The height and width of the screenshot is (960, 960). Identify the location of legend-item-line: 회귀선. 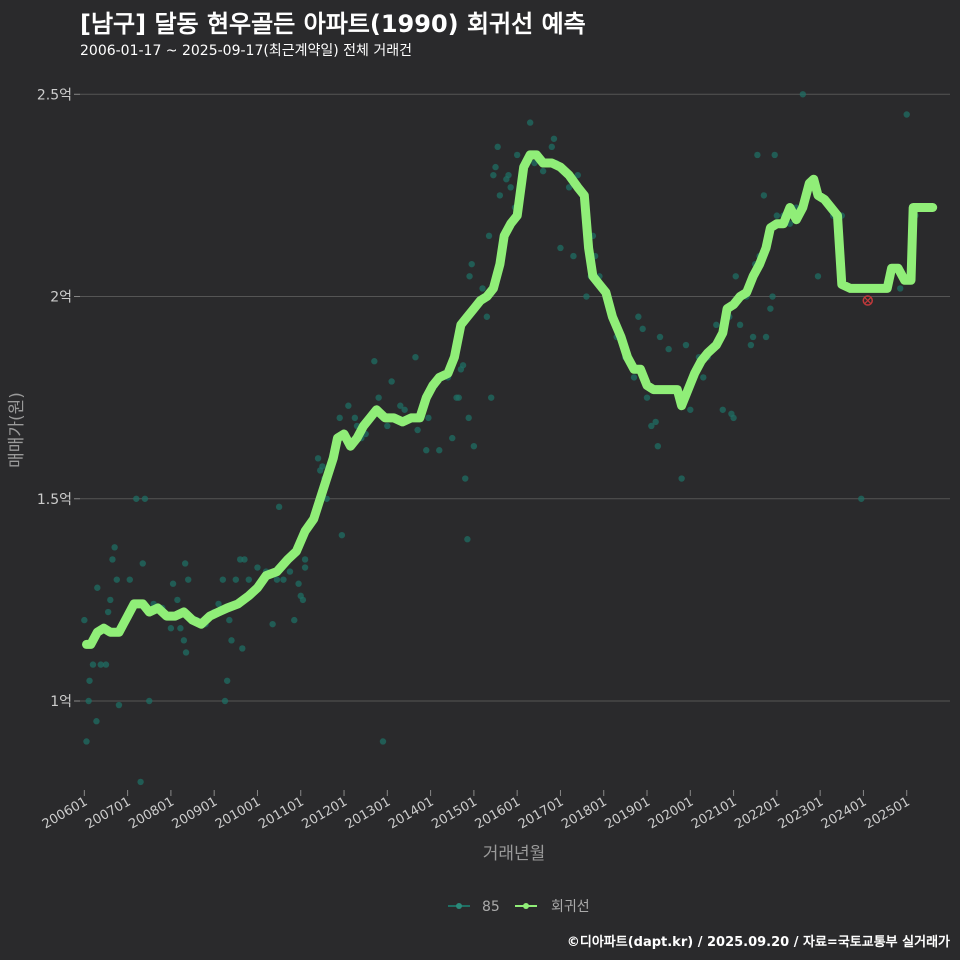
(552, 907).